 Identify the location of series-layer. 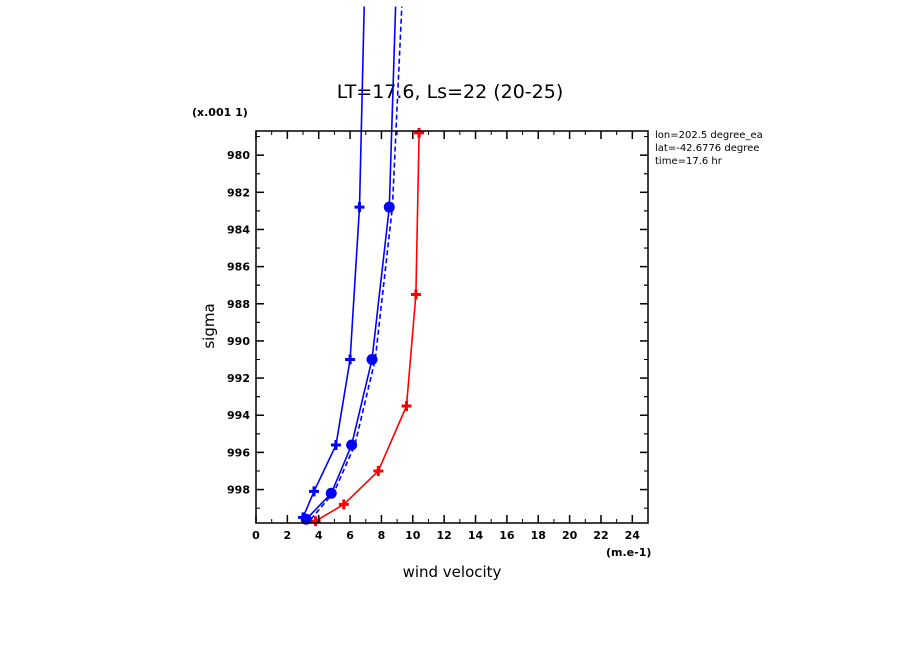
(361, 266).